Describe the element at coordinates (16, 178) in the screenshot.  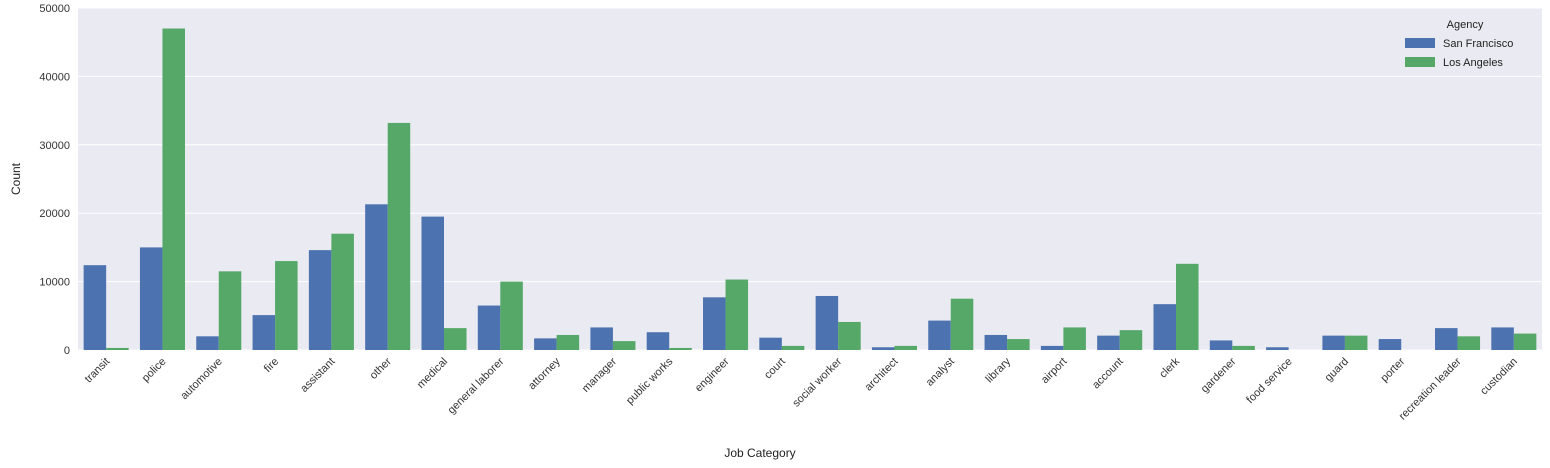
I see `y-axis-title: Count` at that location.